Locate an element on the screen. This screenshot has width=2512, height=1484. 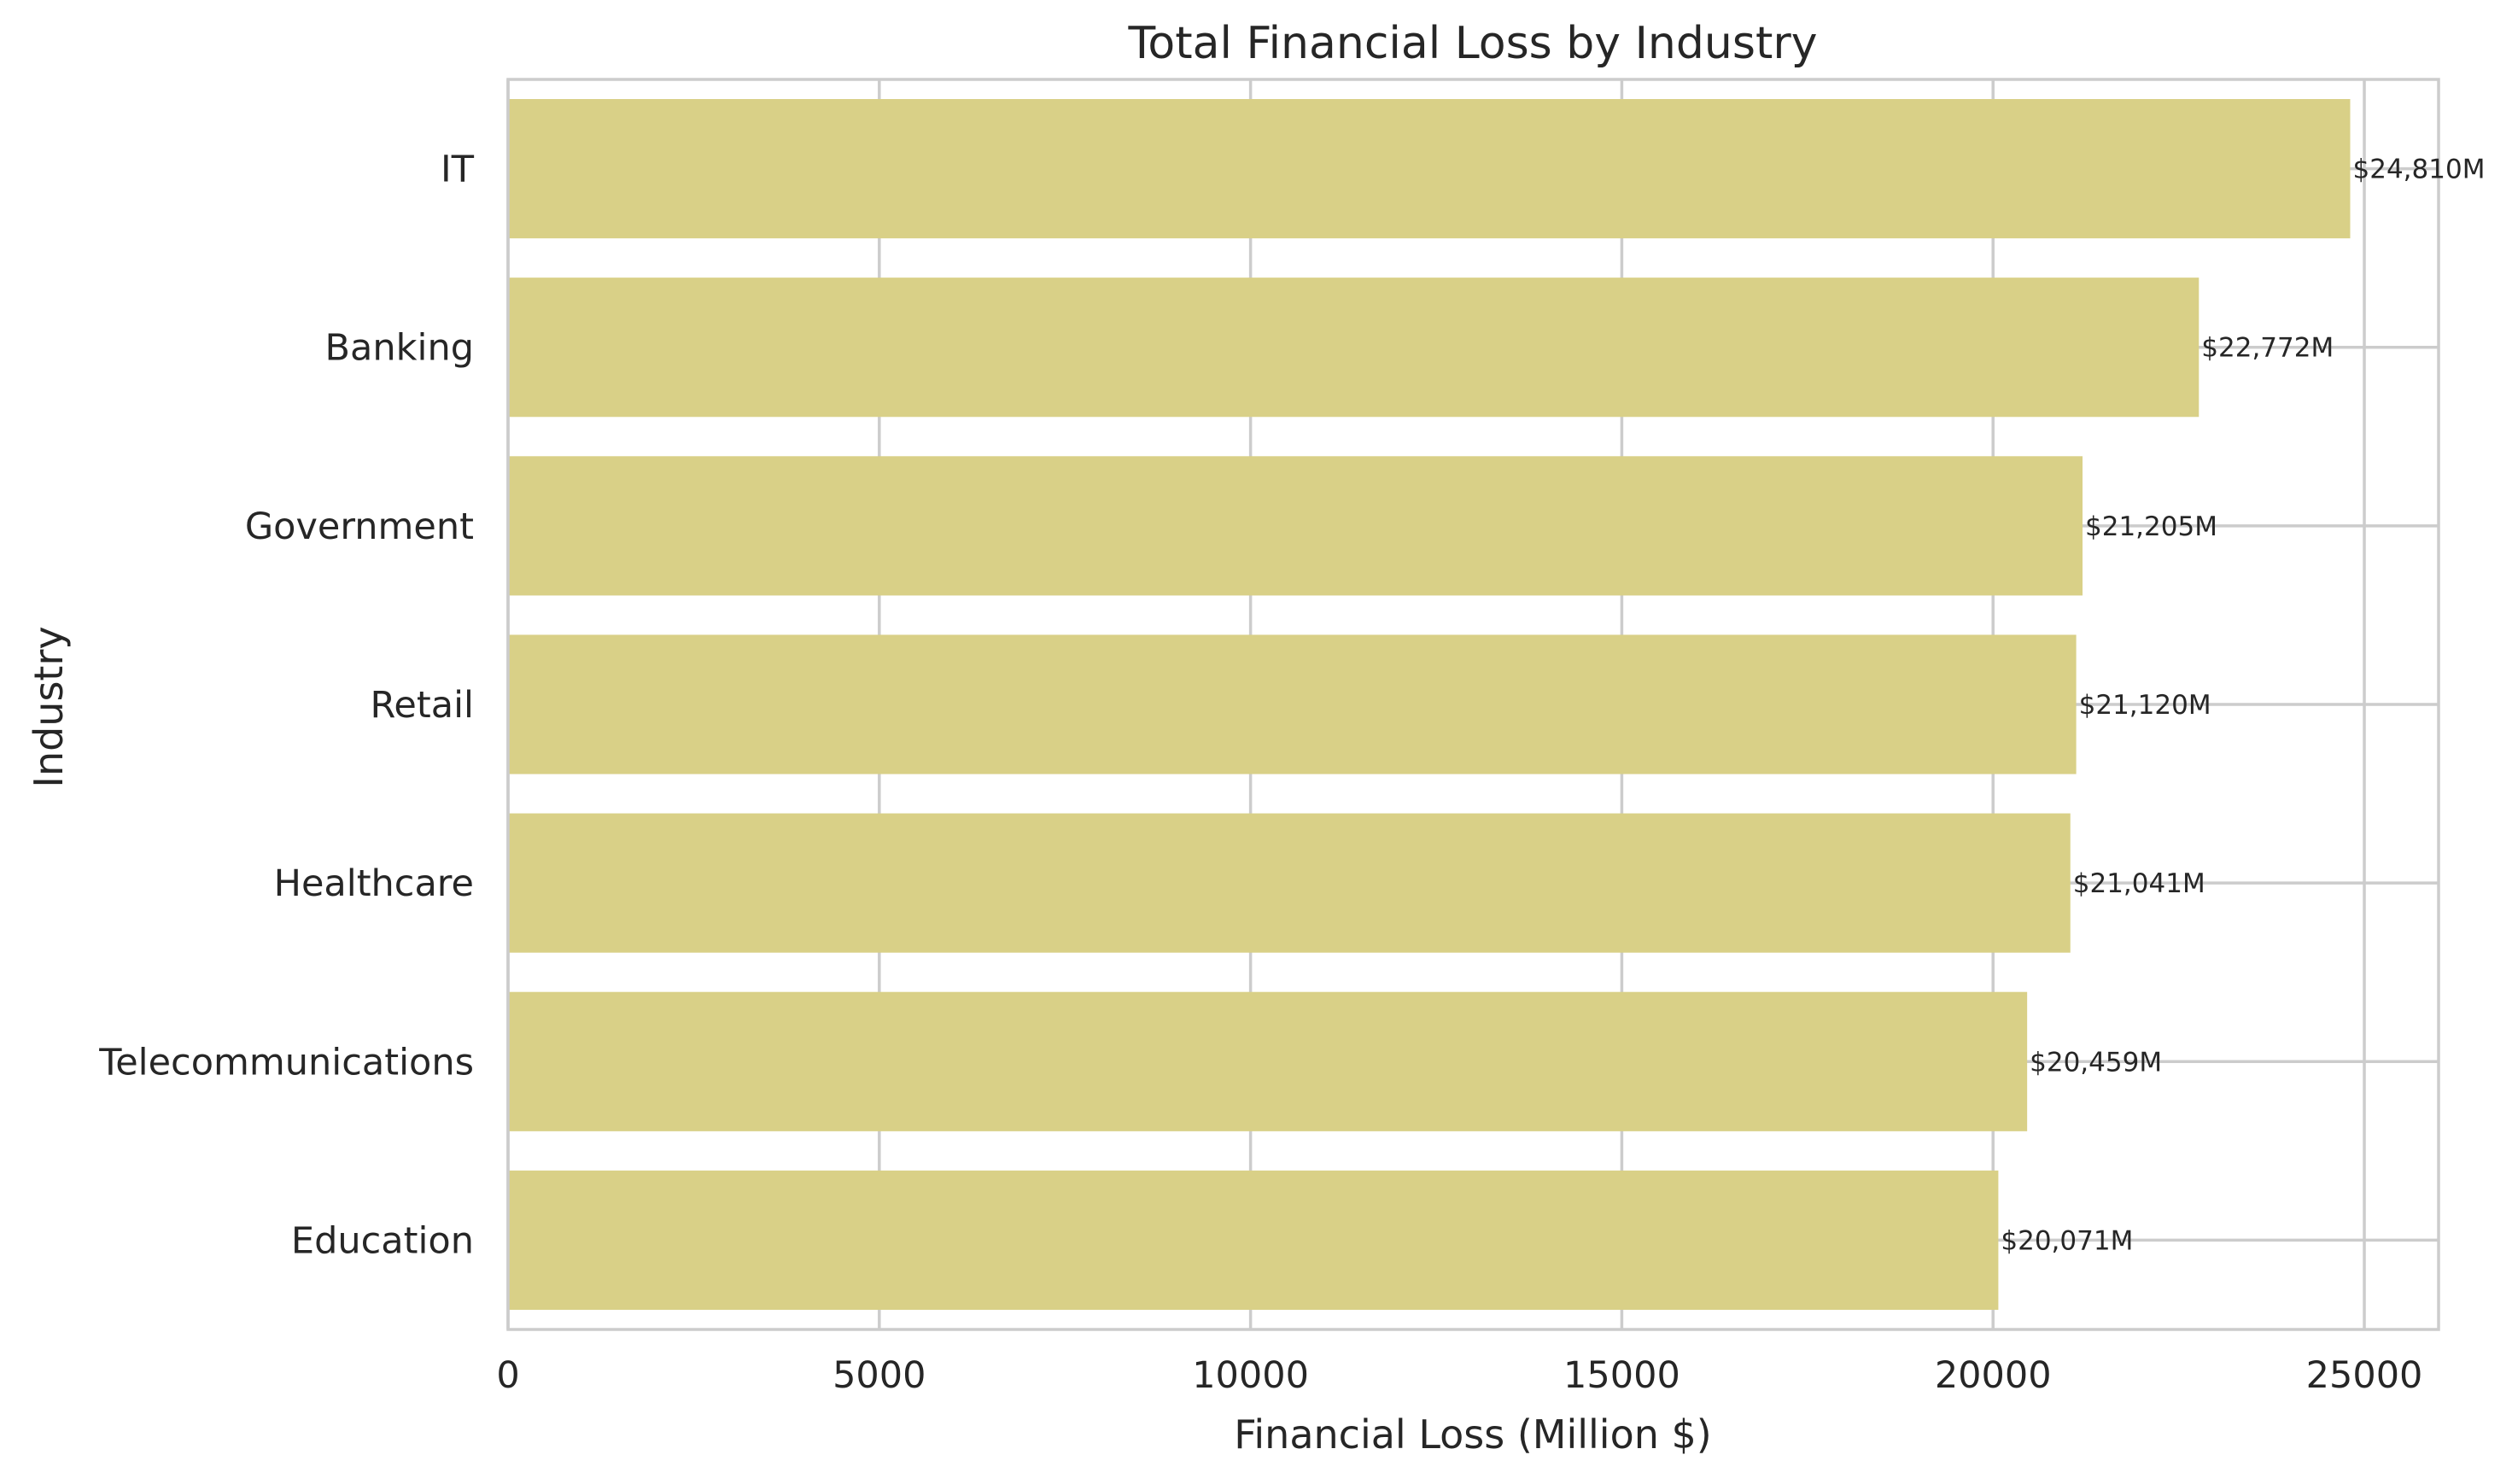
x-tick-label: 25000 is located at coordinates (2364, 1375).